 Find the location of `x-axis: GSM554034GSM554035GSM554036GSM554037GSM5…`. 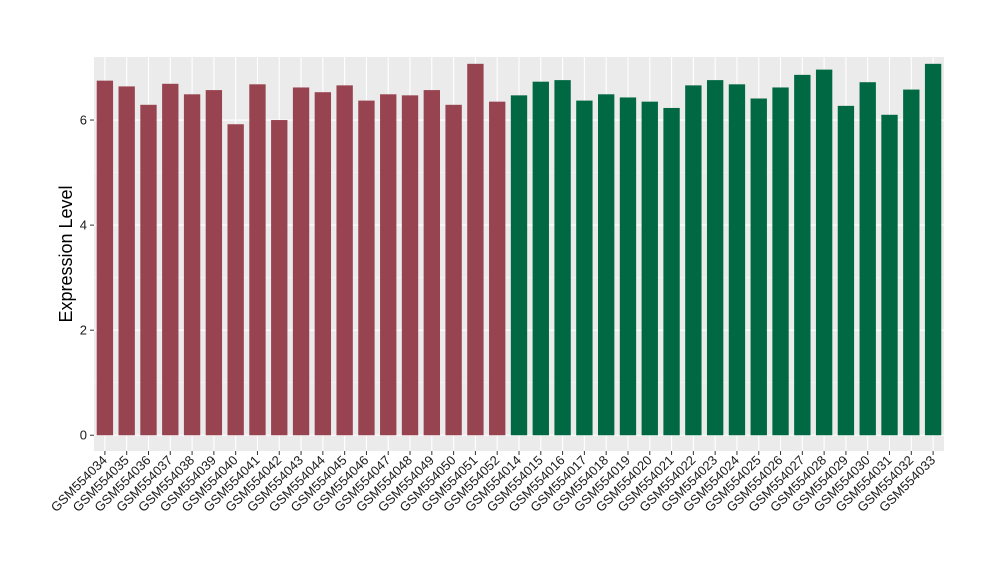

x-axis: GSM554034GSM554035GSM554036GSM554037GSM5… is located at coordinates (493, 483).